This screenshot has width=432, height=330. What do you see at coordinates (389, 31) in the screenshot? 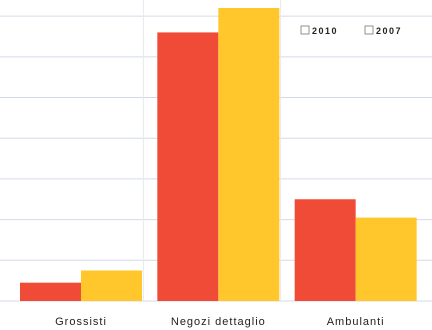
I see `legend-label-2007: 2007` at bounding box center [389, 31].